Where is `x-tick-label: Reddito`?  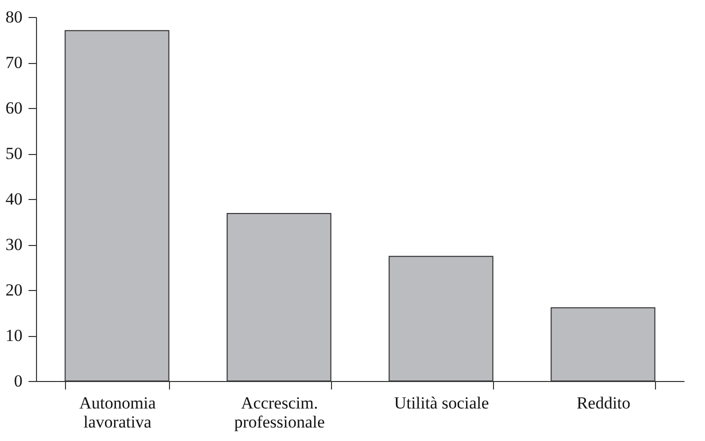
x-tick-label: Reddito is located at coordinates (603, 403).